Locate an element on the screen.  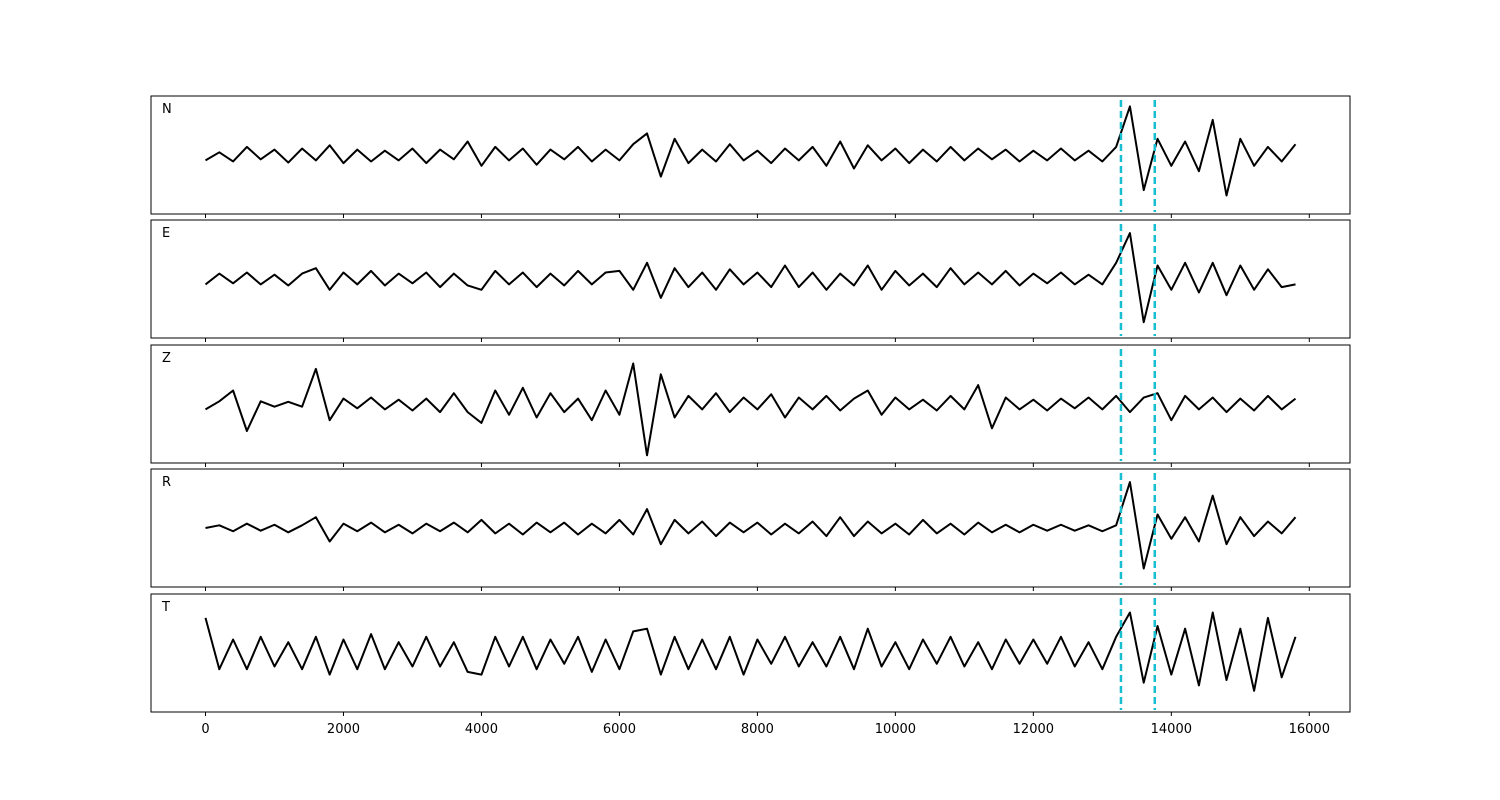
panel-label: Z is located at coordinates (166, 358).